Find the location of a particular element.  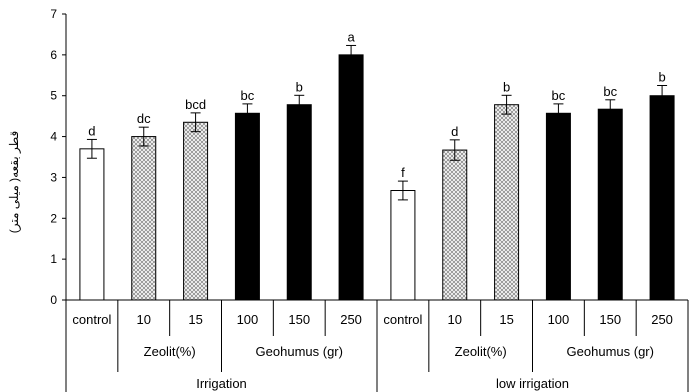

y-tick-label: 5 is located at coordinates (53, 96).